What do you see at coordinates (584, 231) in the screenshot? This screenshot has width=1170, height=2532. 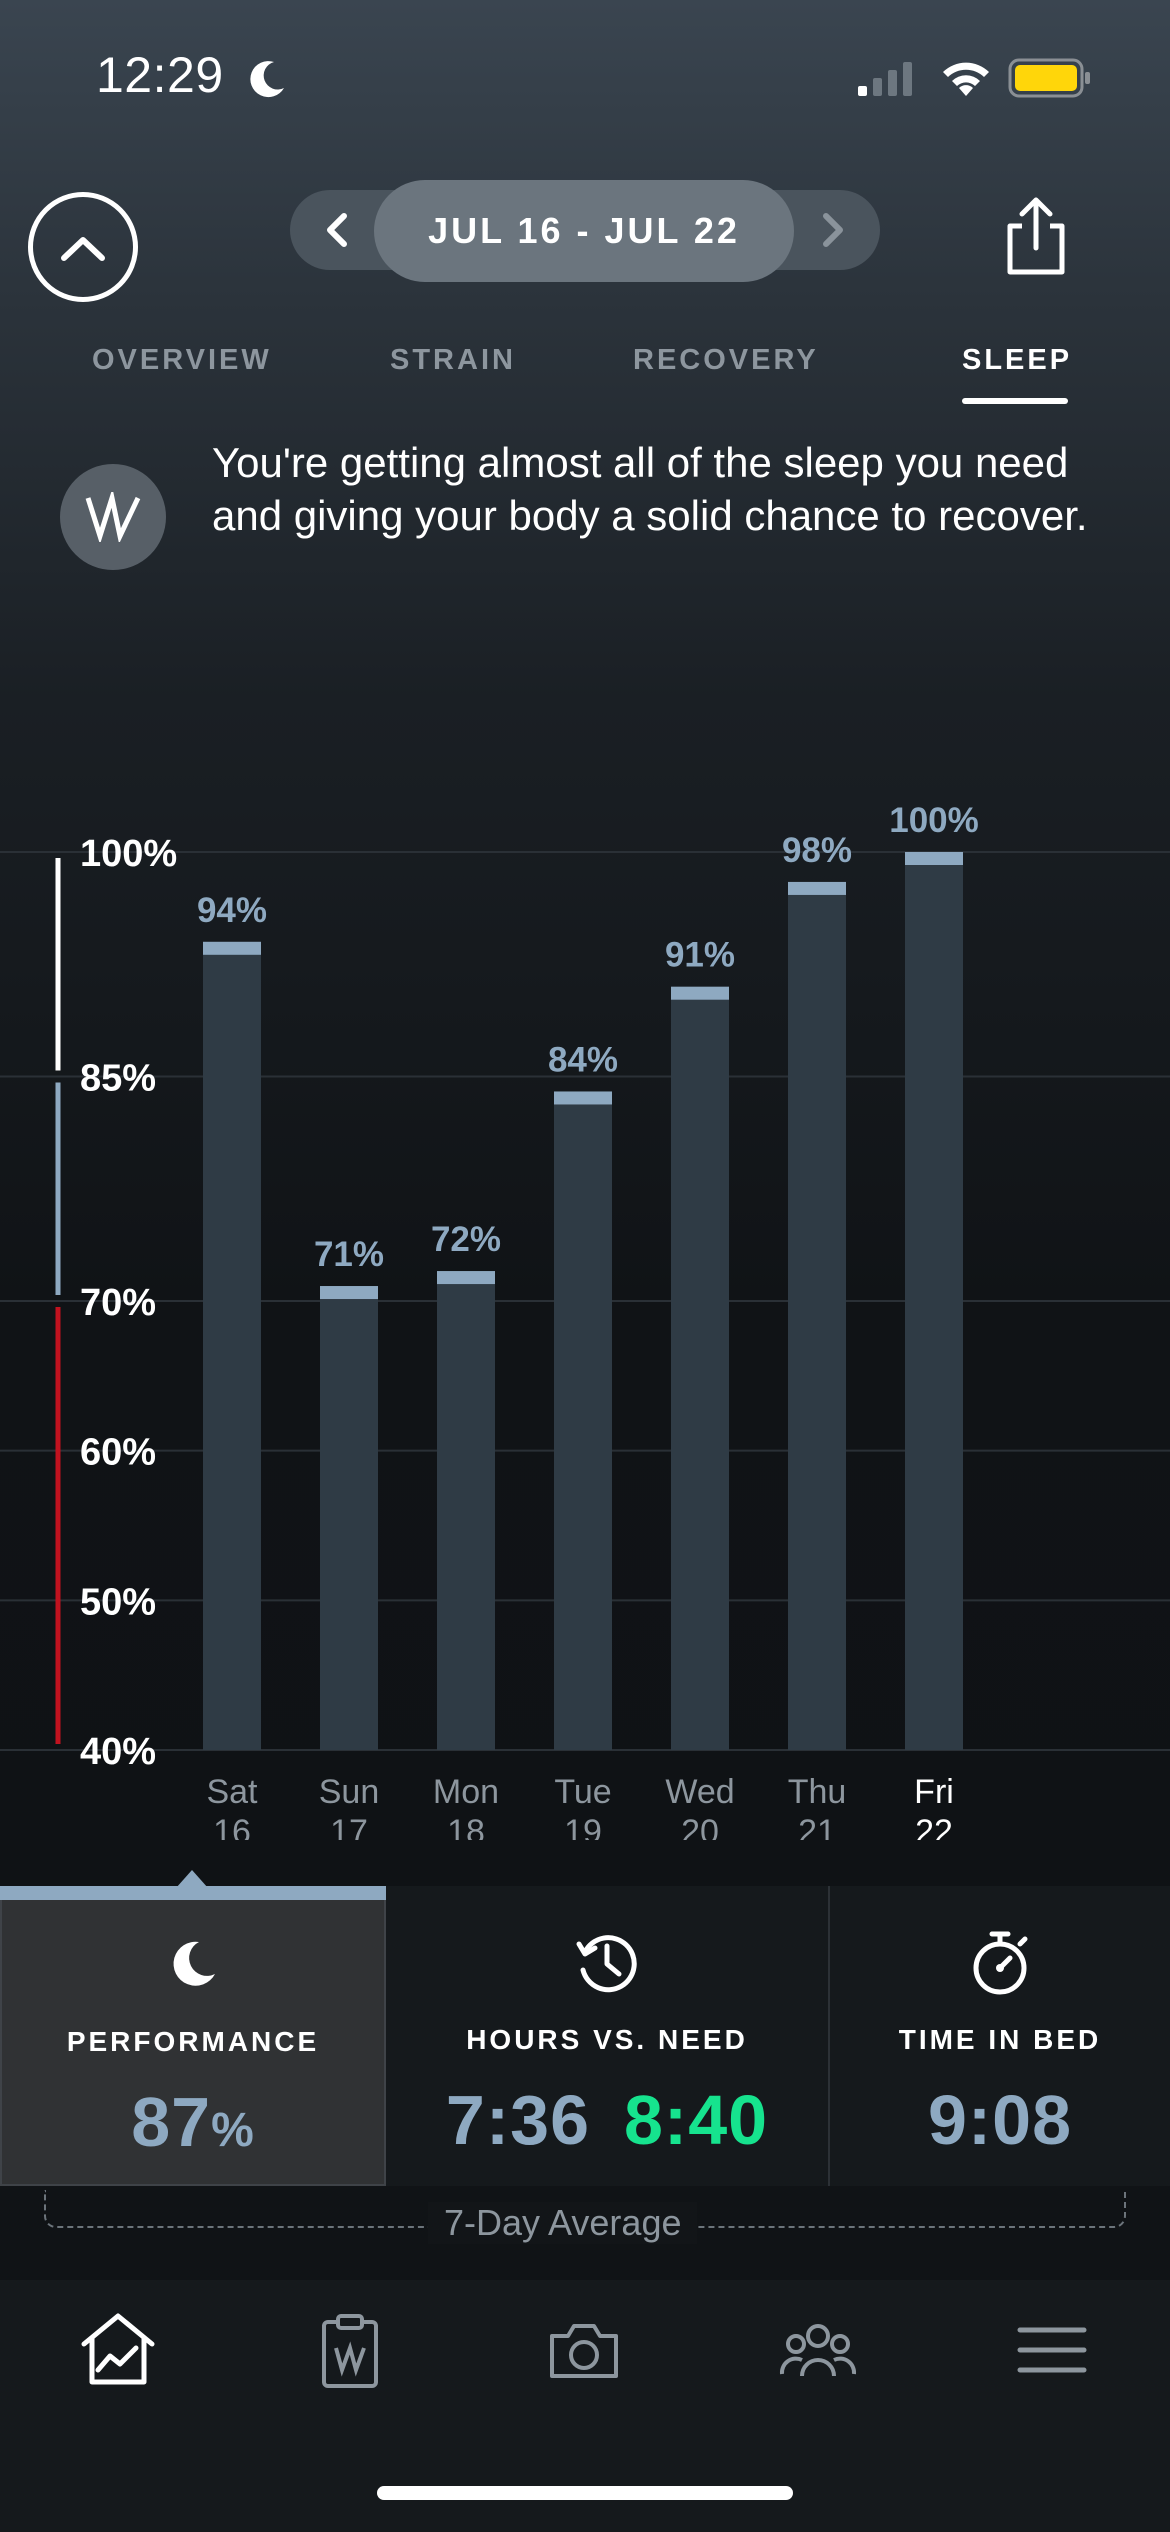 I see `date-range-pill: JUL 16 - JUL 22` at bounding box center [584, 231].